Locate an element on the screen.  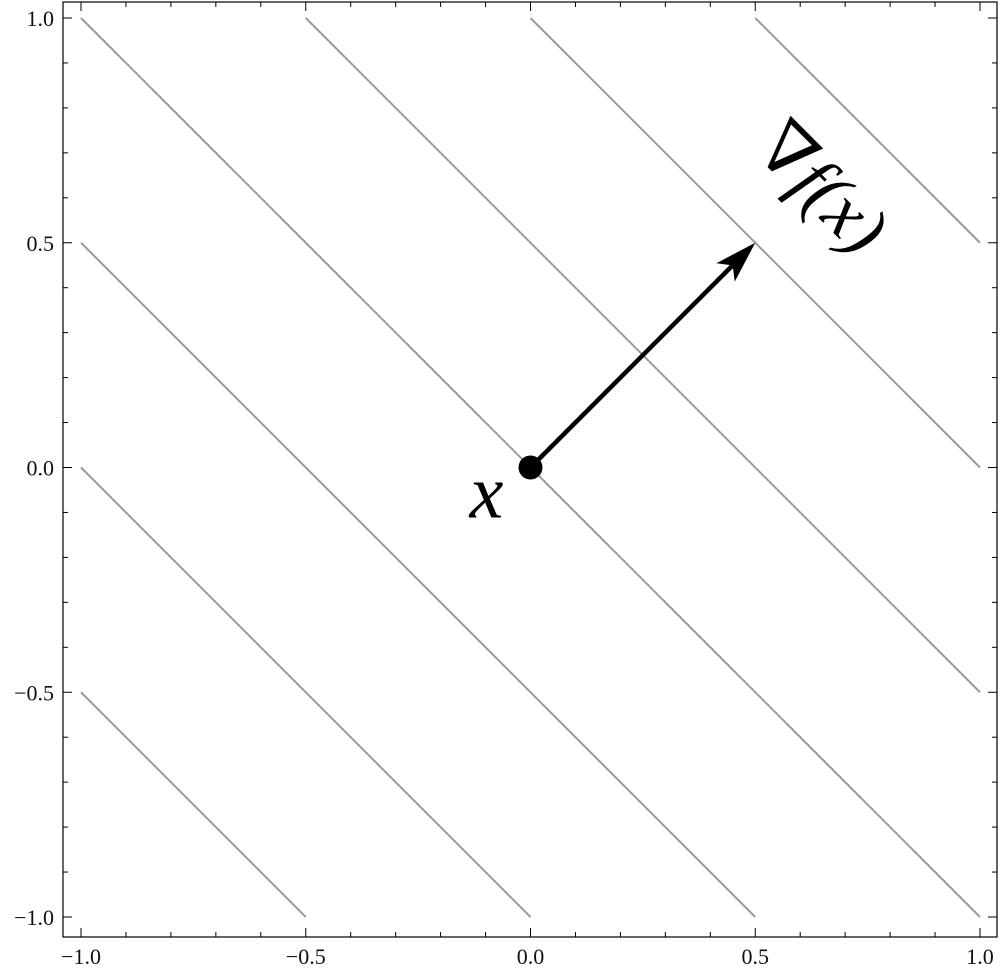
gradient-vector-label: ∇f(x) is located at coordinates (822, 187).